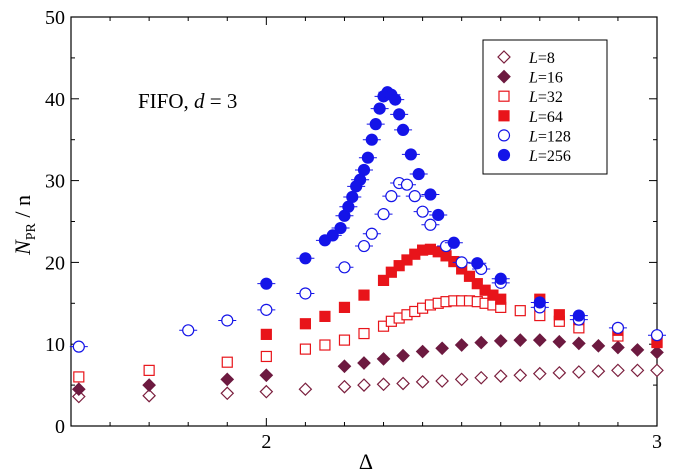 The width and height of the screenshot is (678, 472). Describe the element at coordinates (55, 182) in the screenshot. I see `y-tick-label: 30` at that location.